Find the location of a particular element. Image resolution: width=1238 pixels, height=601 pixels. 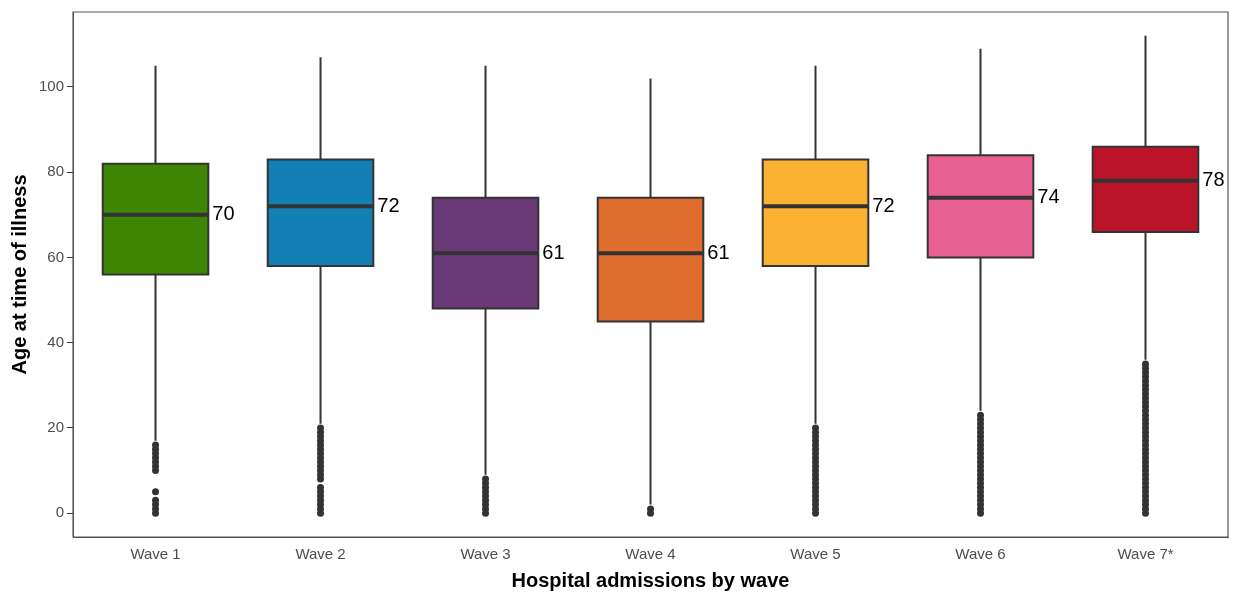

y-tick-label: 80 is located at coordinates (56, 171).